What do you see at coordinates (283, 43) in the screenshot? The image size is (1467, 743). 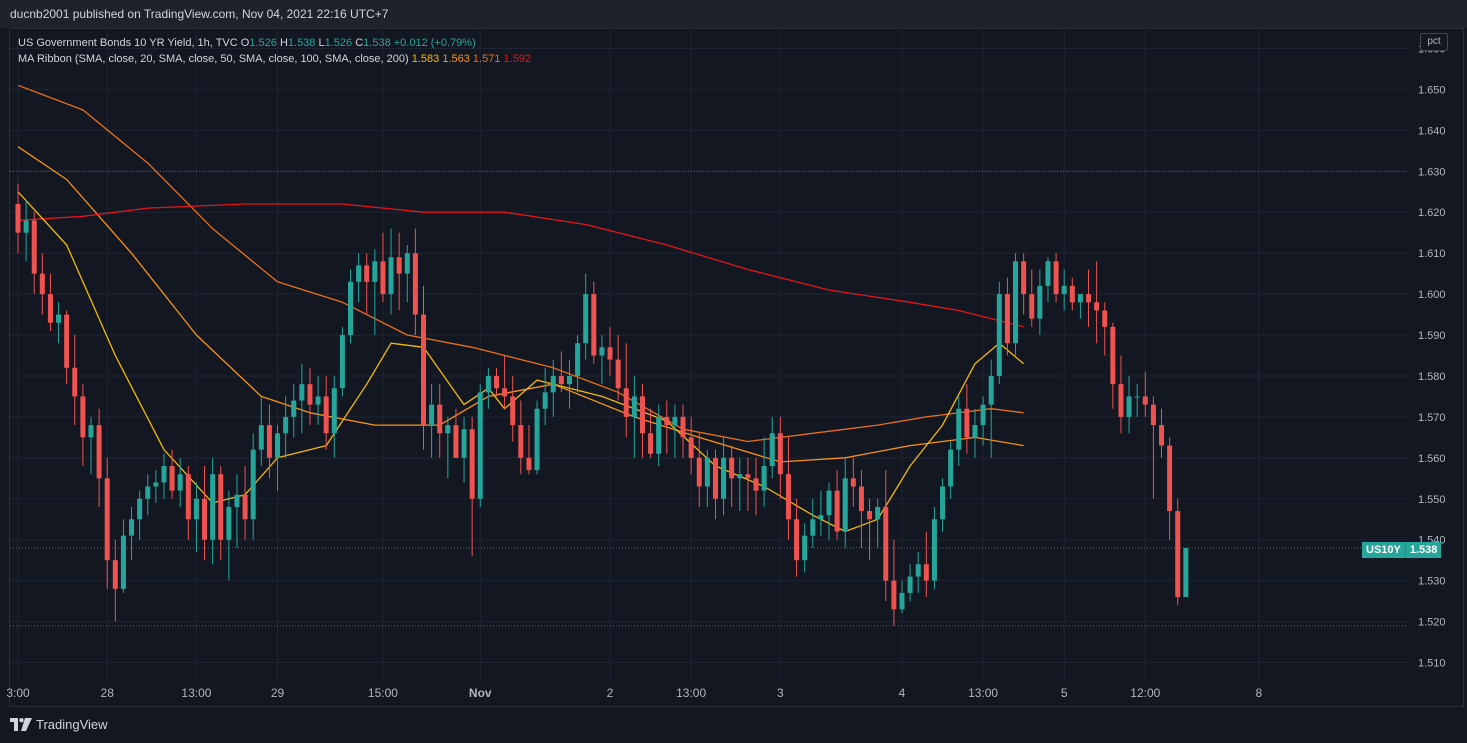 I see `high-key: H` at bounding box center [283, 43].